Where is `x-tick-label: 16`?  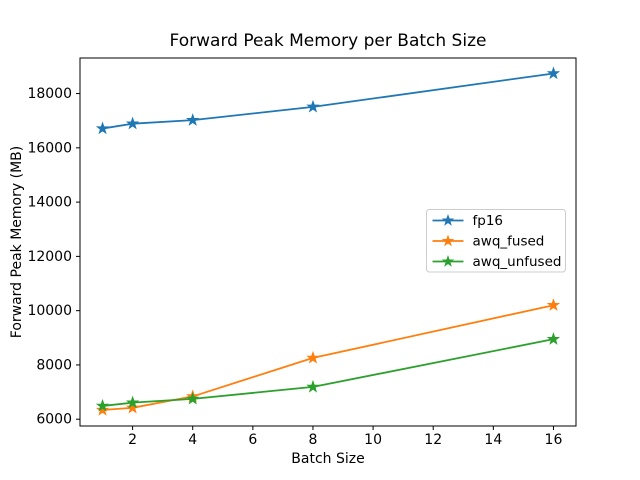 x-tick-label: 16 is located at coordinates (554, 440).